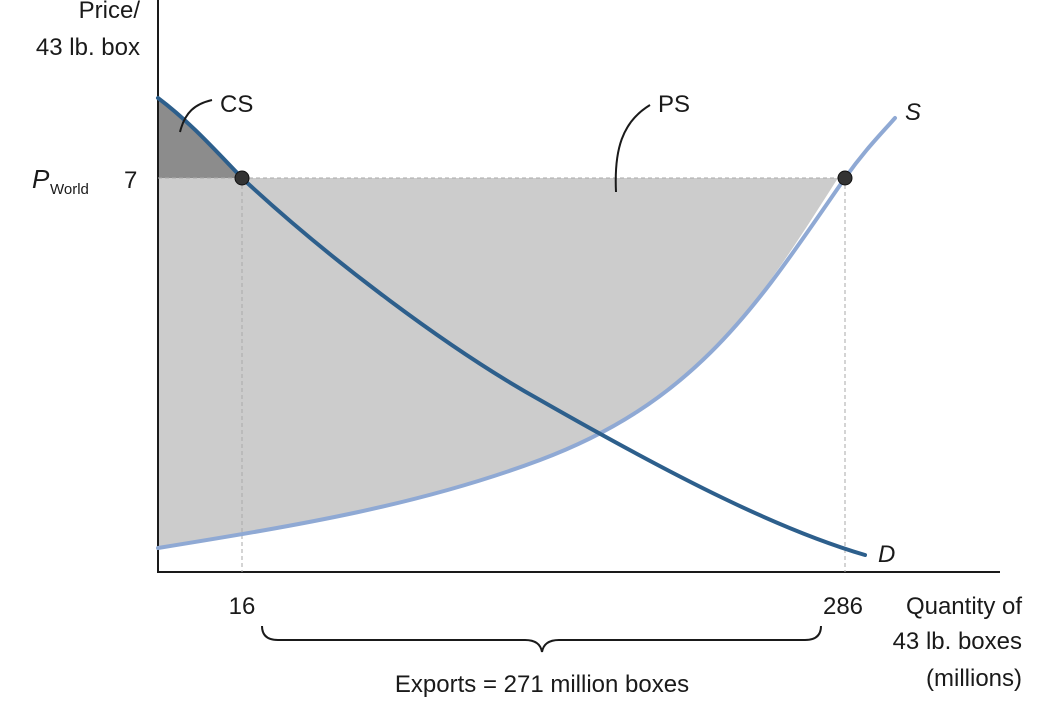  I want to click on x-axis-label-line2: 43 lb. boxes, so click(957, 641).